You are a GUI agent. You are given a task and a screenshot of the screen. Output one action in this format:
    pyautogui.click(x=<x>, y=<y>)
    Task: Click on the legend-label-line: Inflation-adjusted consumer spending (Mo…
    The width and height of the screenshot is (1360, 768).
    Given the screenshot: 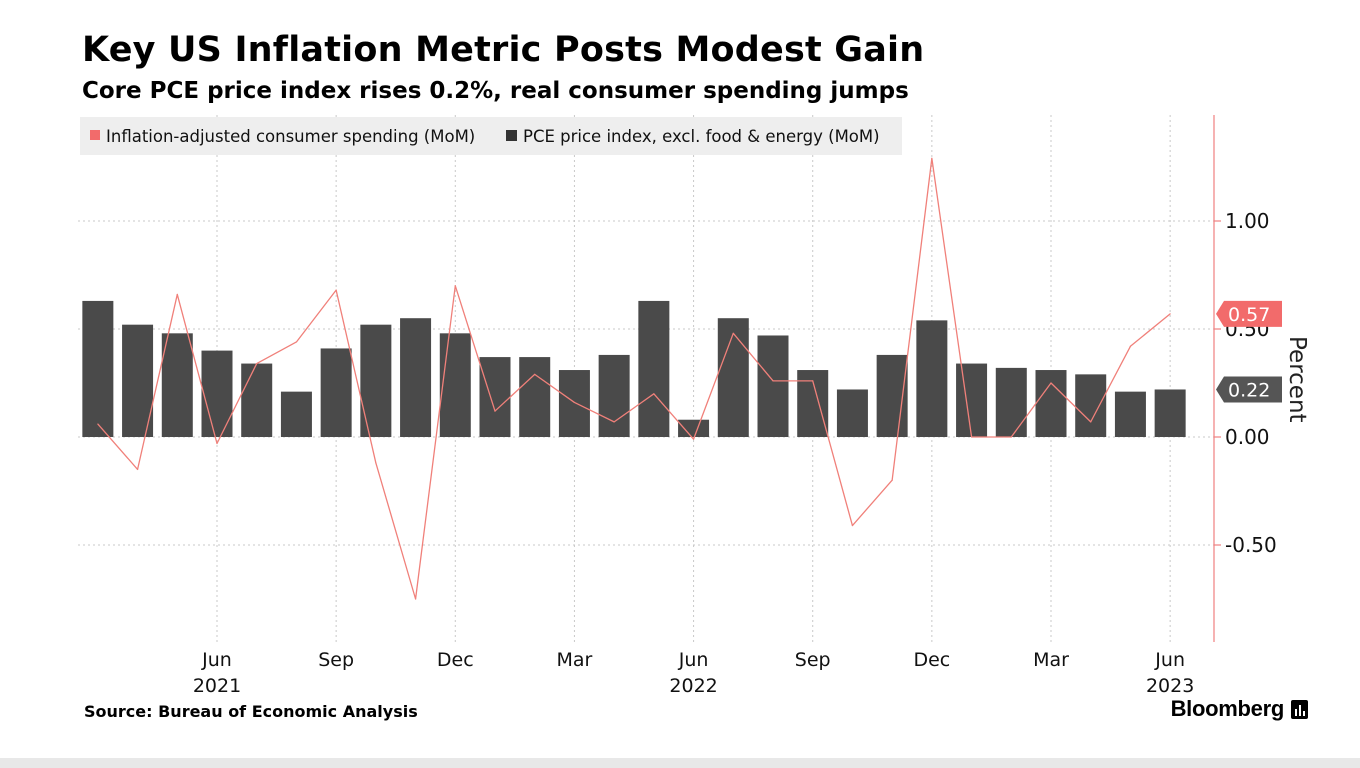 What is the action you would take?
    pyautogui.click(x=290, y=136)
    